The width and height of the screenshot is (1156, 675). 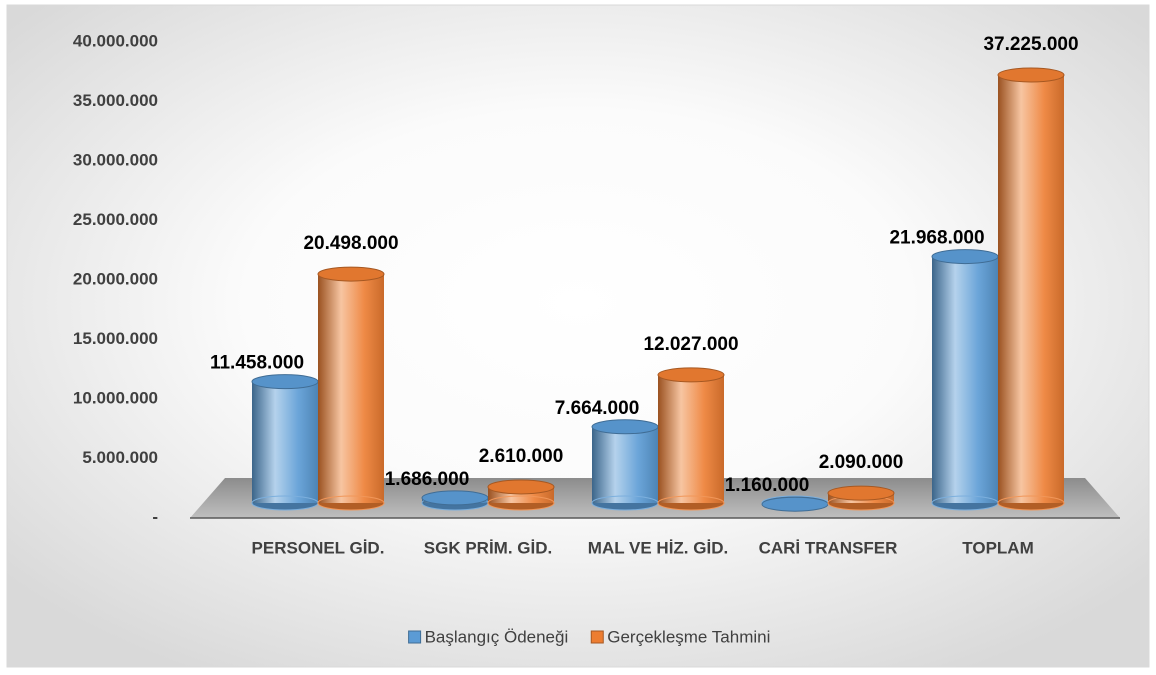 I want to click on x-tick-label: CARİ TRANSFER, so click(x=828, y=547).